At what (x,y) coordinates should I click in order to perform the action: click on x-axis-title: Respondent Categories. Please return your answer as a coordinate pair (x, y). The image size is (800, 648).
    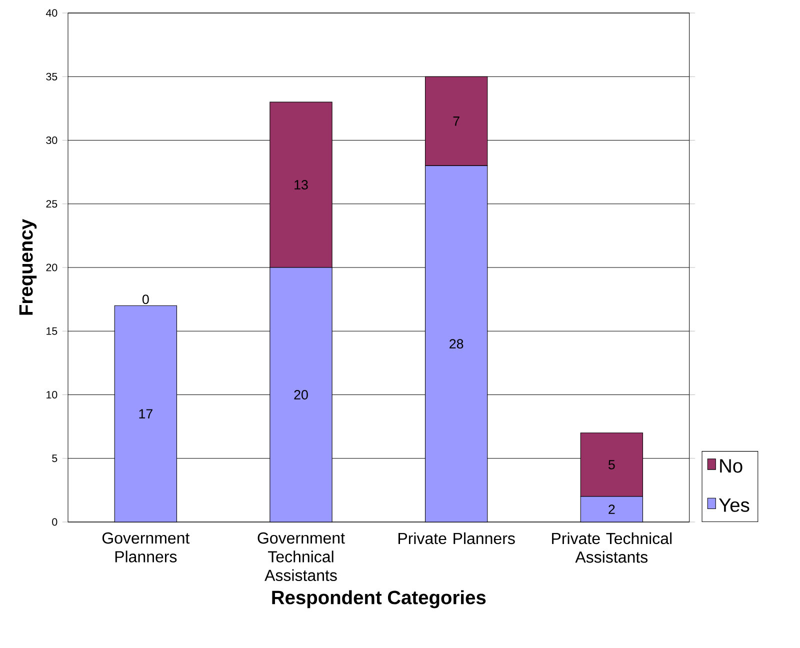
    Looking at the image, I should click on (379, 599).